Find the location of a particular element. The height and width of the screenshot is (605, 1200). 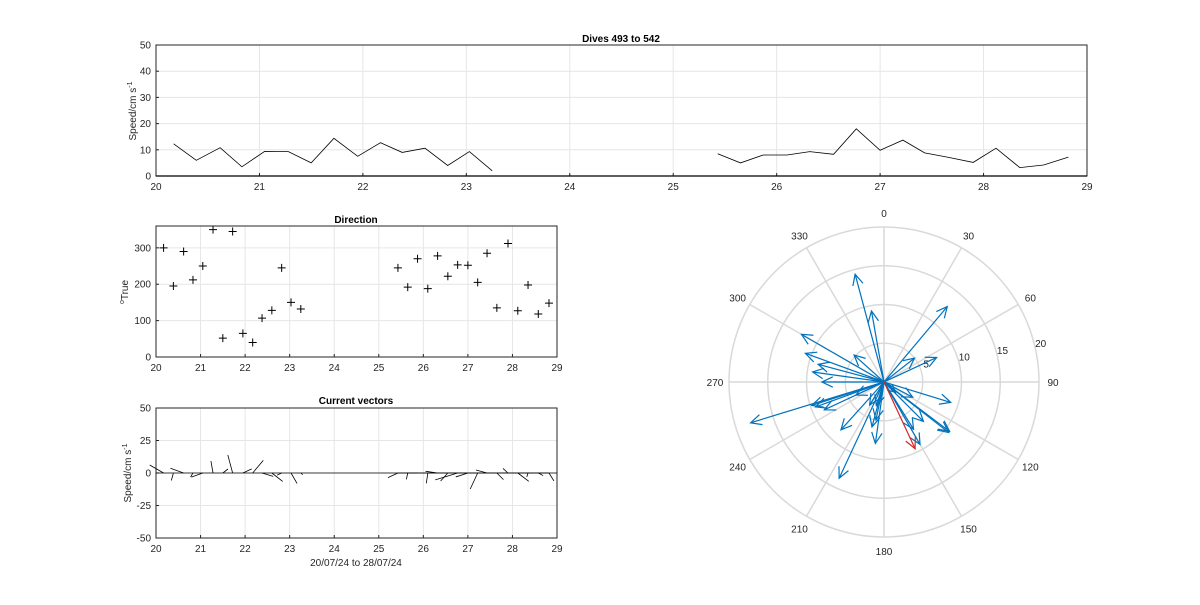

speed-xtick-label: 20 is located at coordinates (156, 187).